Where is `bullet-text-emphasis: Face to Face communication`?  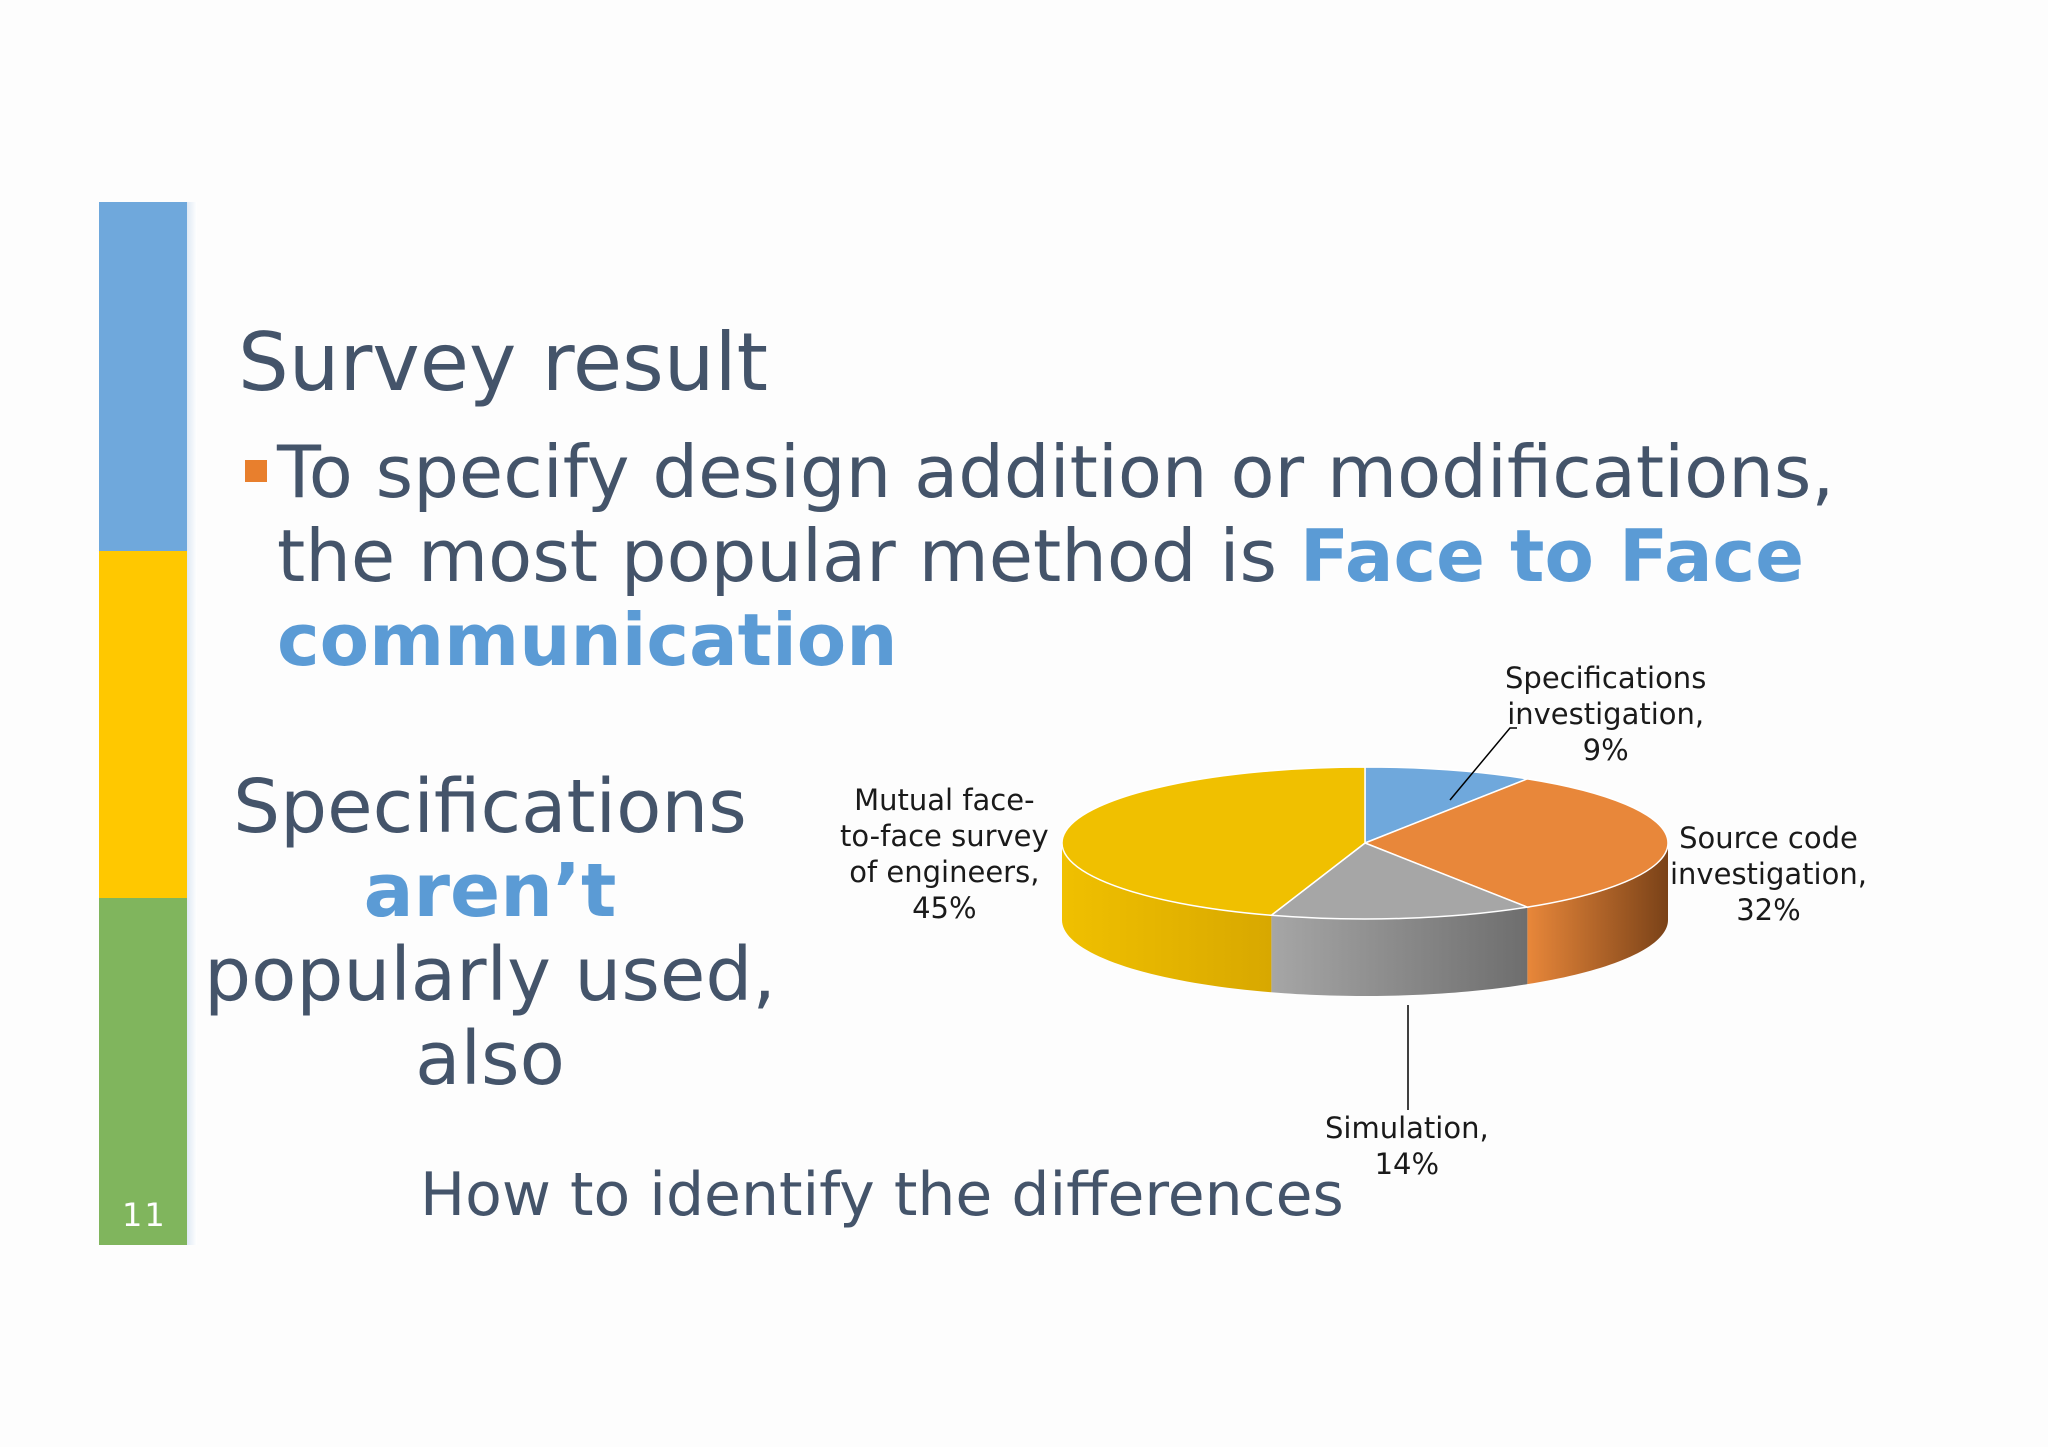 bullet-text-emphasis: Face to Face communication is located at coordinates (1041, 598).